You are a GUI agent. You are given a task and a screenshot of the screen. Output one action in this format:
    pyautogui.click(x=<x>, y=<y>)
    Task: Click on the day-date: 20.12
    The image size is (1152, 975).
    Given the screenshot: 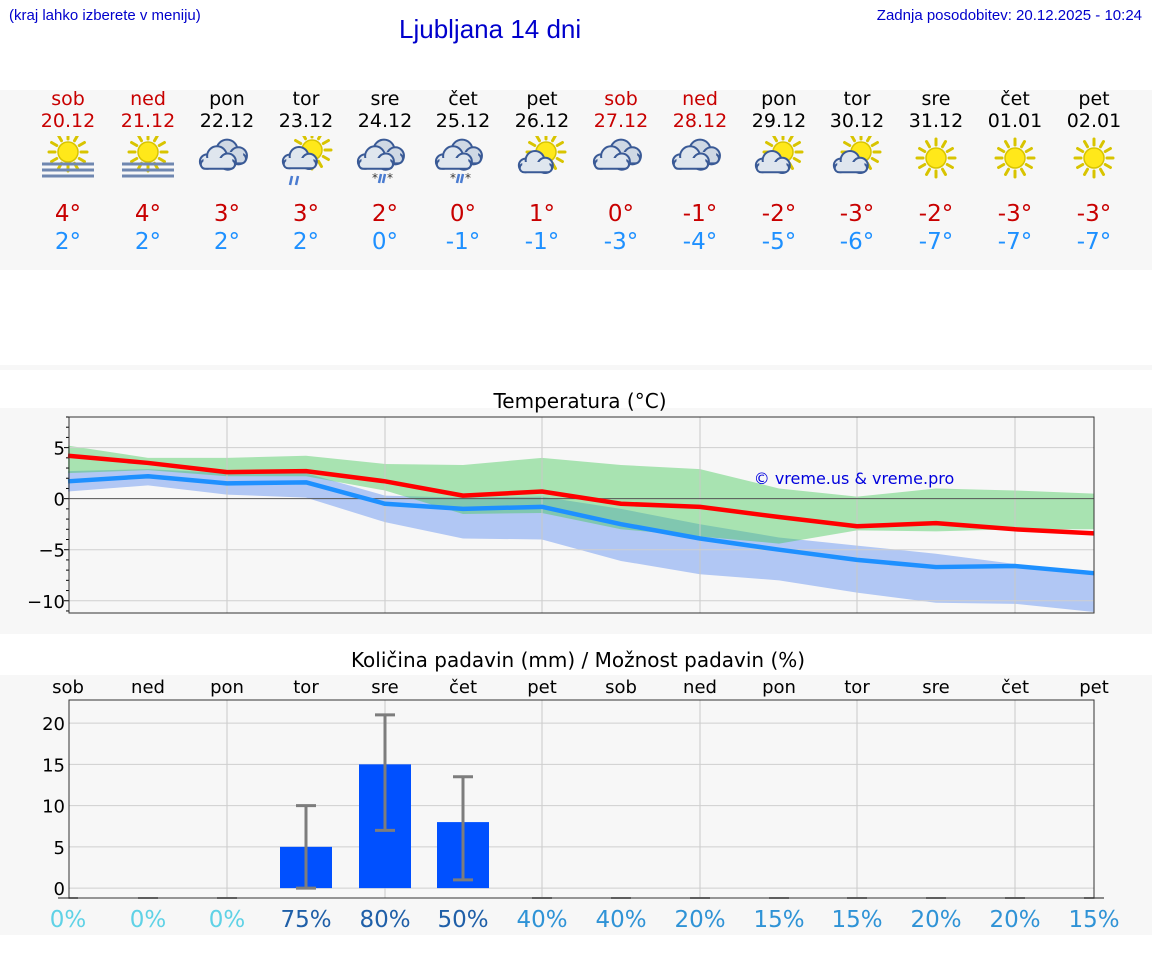 What is the action you would take?
    pyautogui.click(x=68, y=121)
    